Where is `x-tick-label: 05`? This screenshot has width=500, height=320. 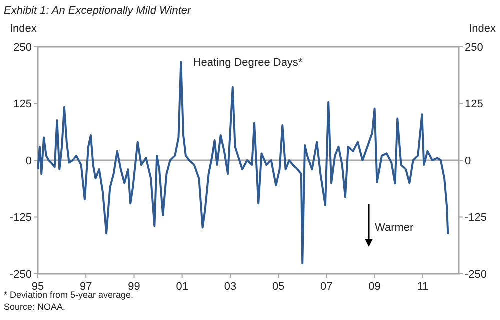
x-tick-label: 05 is located at coordinates (278, 287).